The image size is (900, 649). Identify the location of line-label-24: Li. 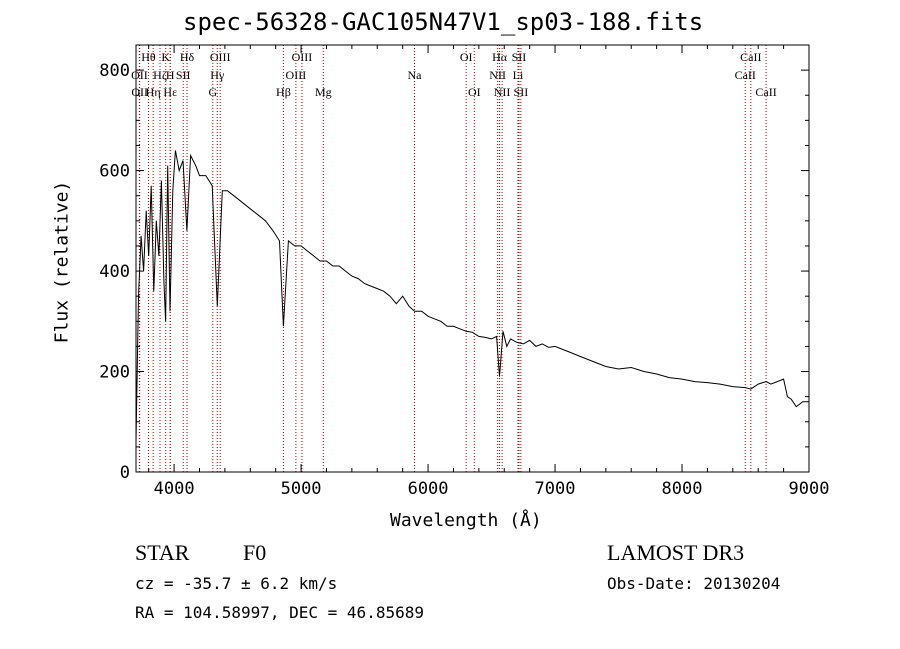
(518, 75).